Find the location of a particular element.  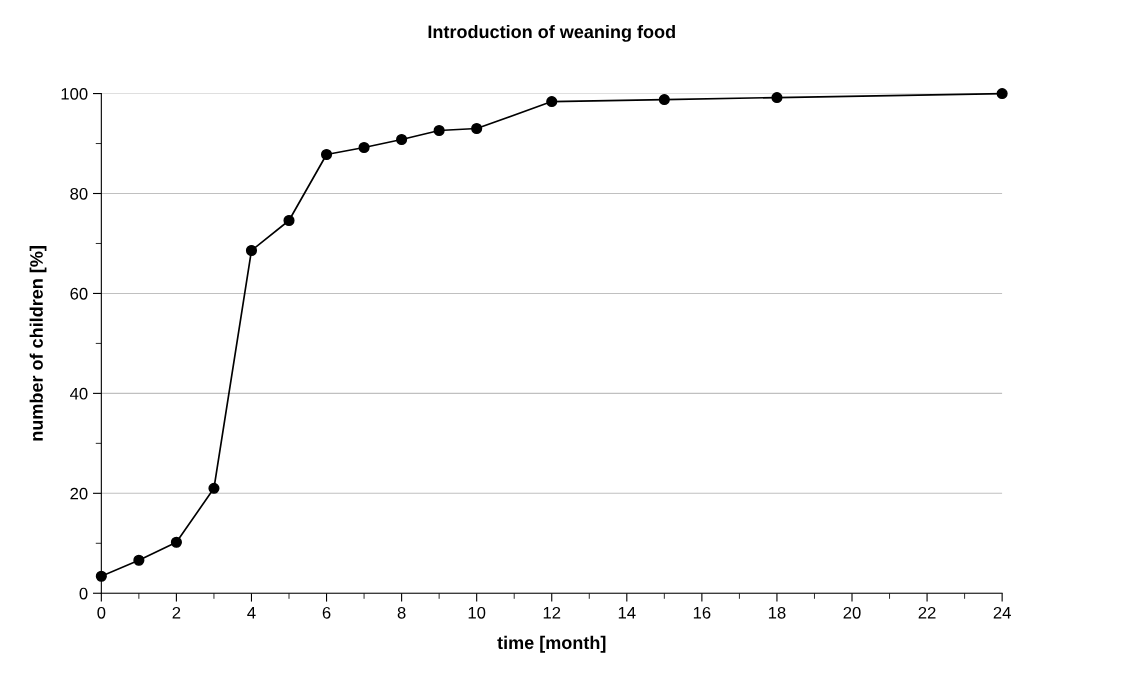

x-axis-title: time [month] is located at coordinates (551, 644).